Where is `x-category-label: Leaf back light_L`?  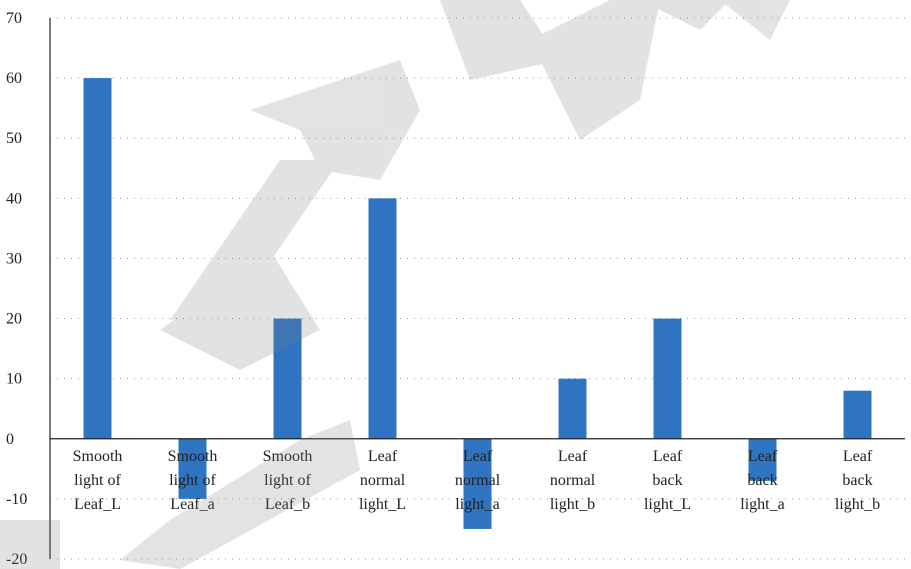 x-category-label: Leaf back light_L is located at coordinates (667, 480).